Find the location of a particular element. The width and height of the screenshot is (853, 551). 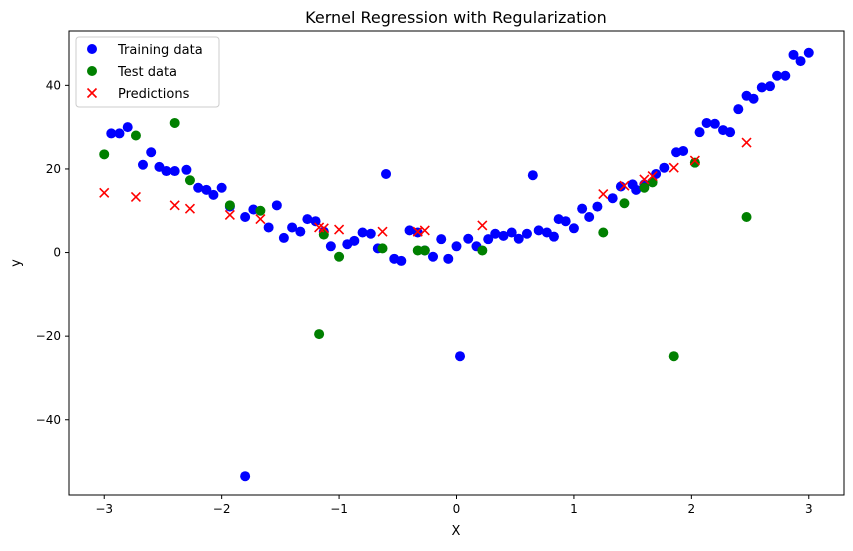

y-tick-label: 40 is located at coordinates (53, 85).